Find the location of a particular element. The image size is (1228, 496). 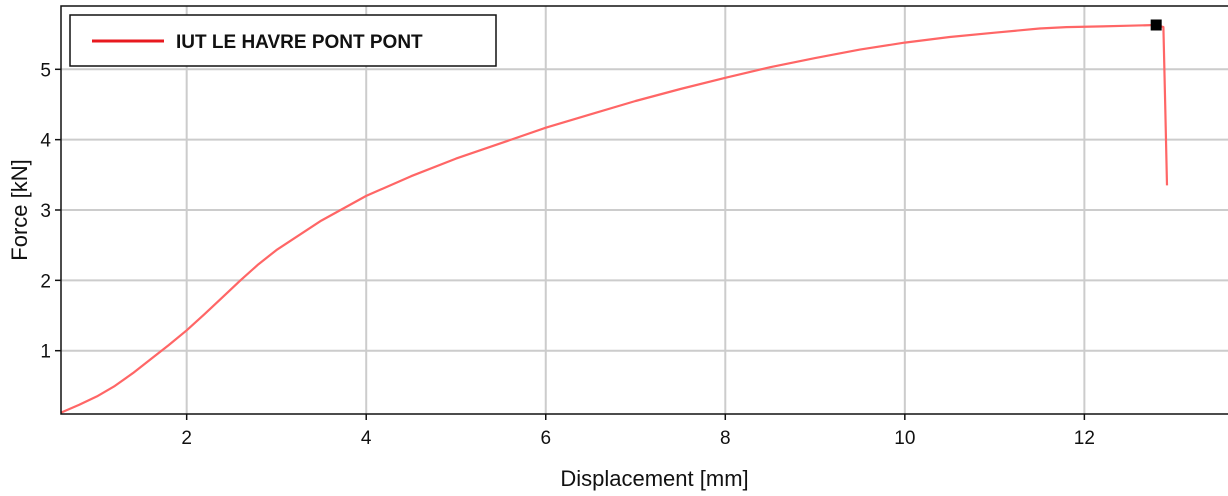

y-axis-title: Force [kN] is located at coordinates (19, 209).